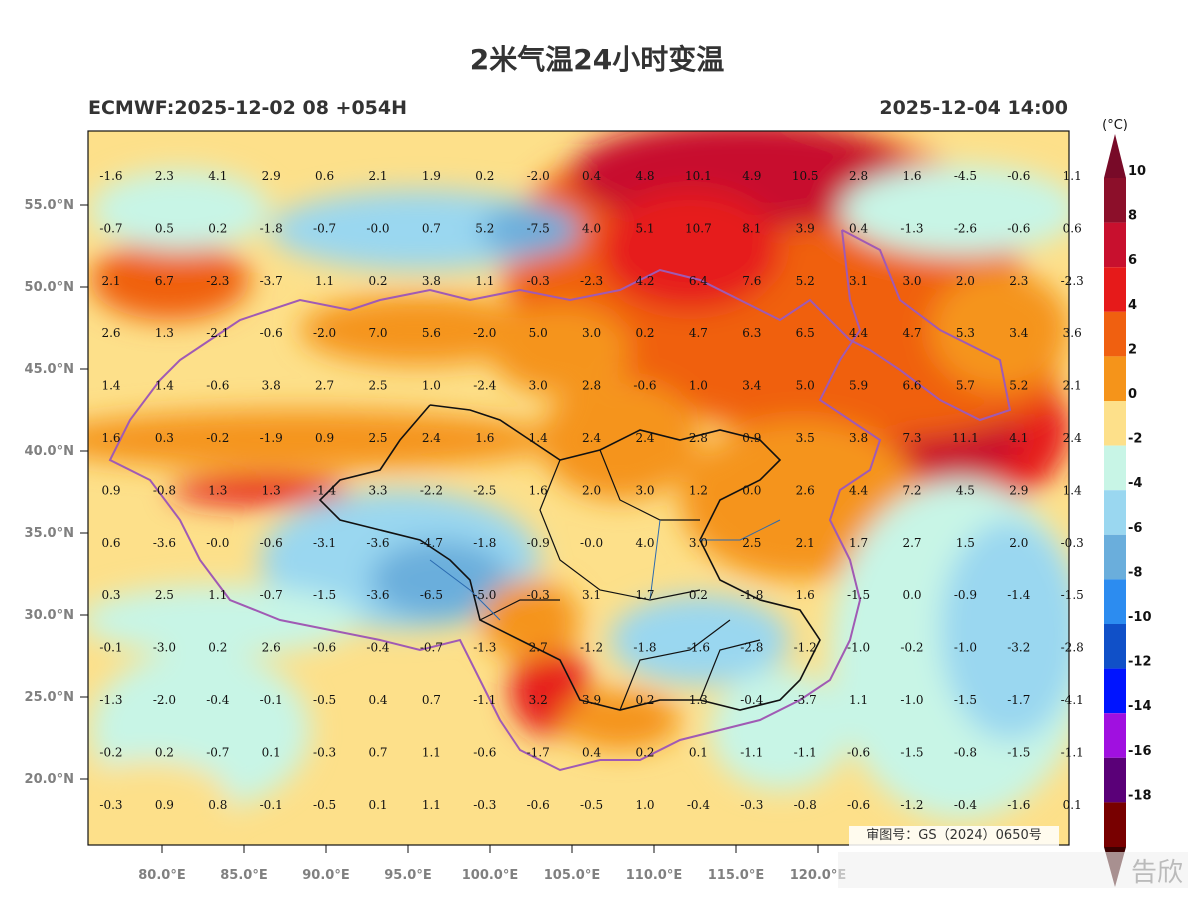 The width and height of the screenshot is (1201, 900). Describe the element at coordinates (698, 281) in the screenshot. I see `grid-value: 6.4` at that location.